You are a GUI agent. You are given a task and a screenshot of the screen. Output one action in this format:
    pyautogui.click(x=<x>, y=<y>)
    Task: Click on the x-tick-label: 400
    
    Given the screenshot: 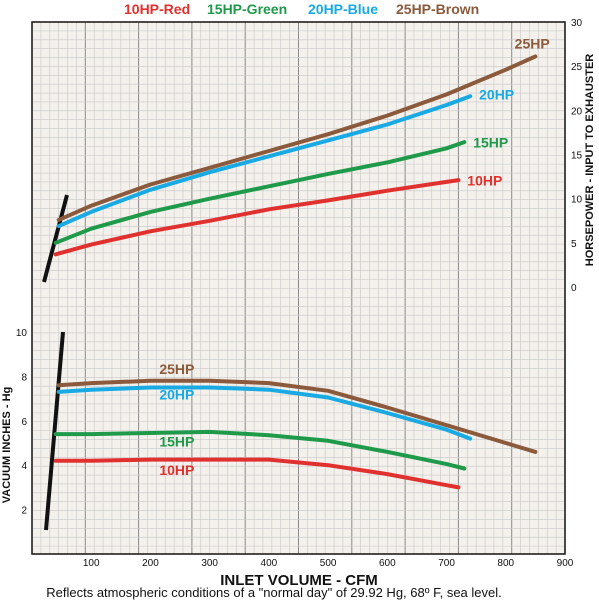 What is the action you would take?
    pyautogui.click(x=269, y=563)
    